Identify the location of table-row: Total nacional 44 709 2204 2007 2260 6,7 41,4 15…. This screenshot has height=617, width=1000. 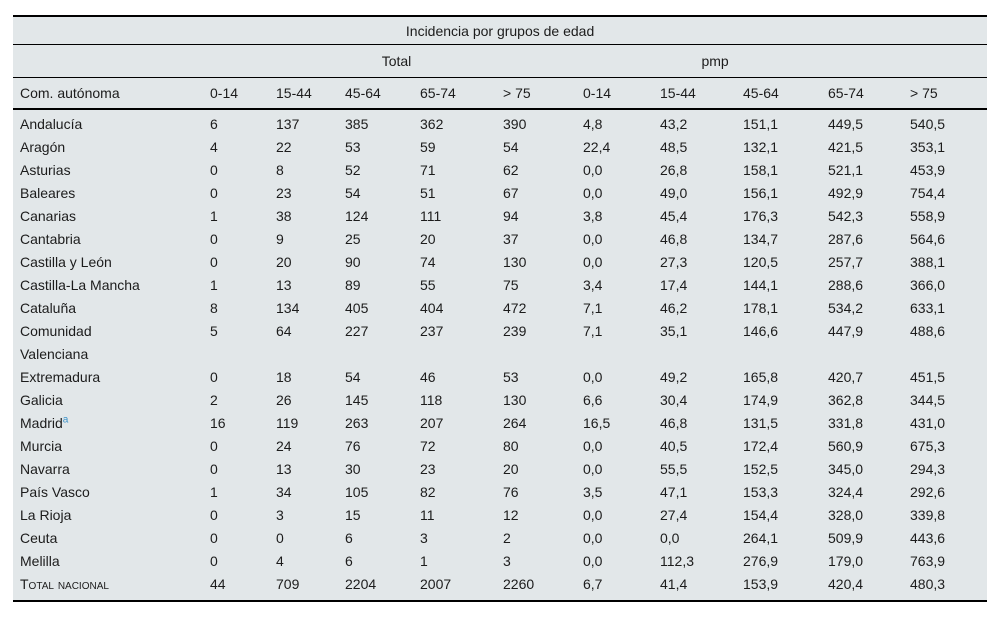
(500, 587).